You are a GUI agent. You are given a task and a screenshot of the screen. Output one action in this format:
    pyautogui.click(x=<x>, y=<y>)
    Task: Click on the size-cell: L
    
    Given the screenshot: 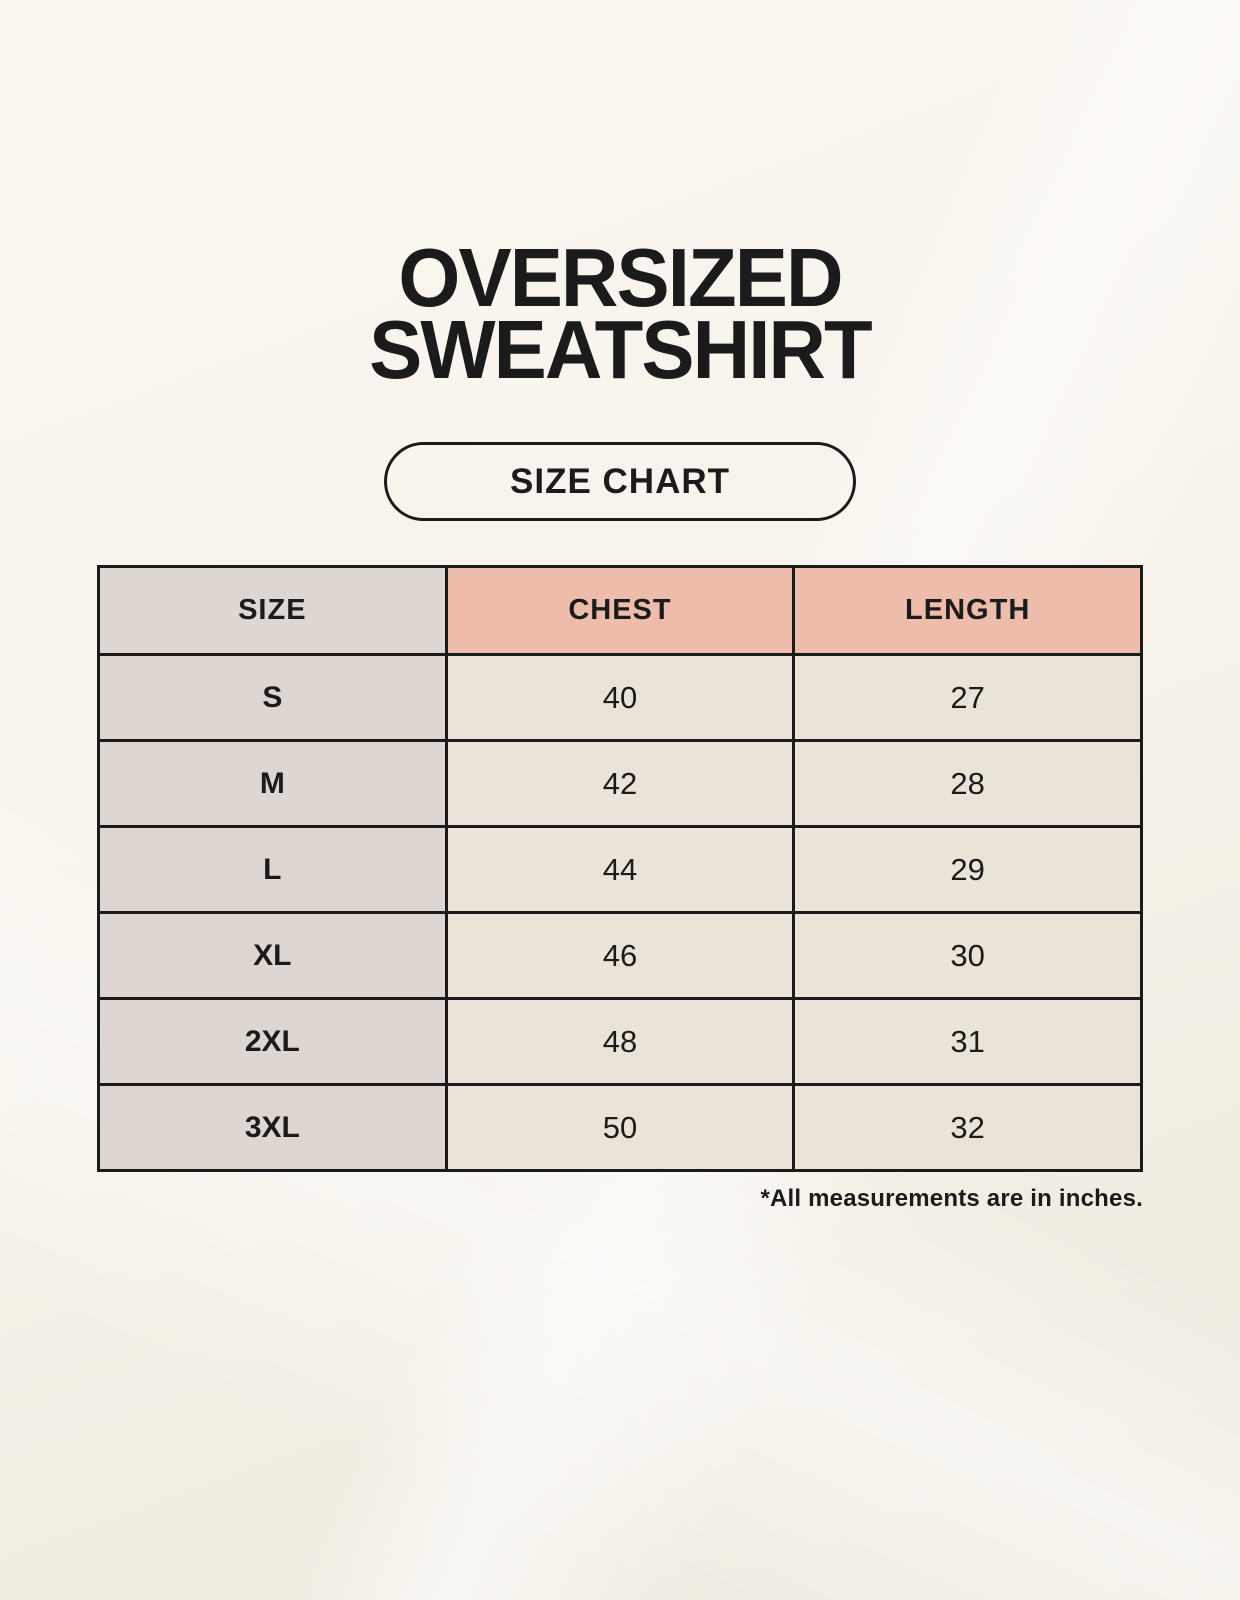 What is the action you would take?
    pyautogui.click(x=272, y=869)
    